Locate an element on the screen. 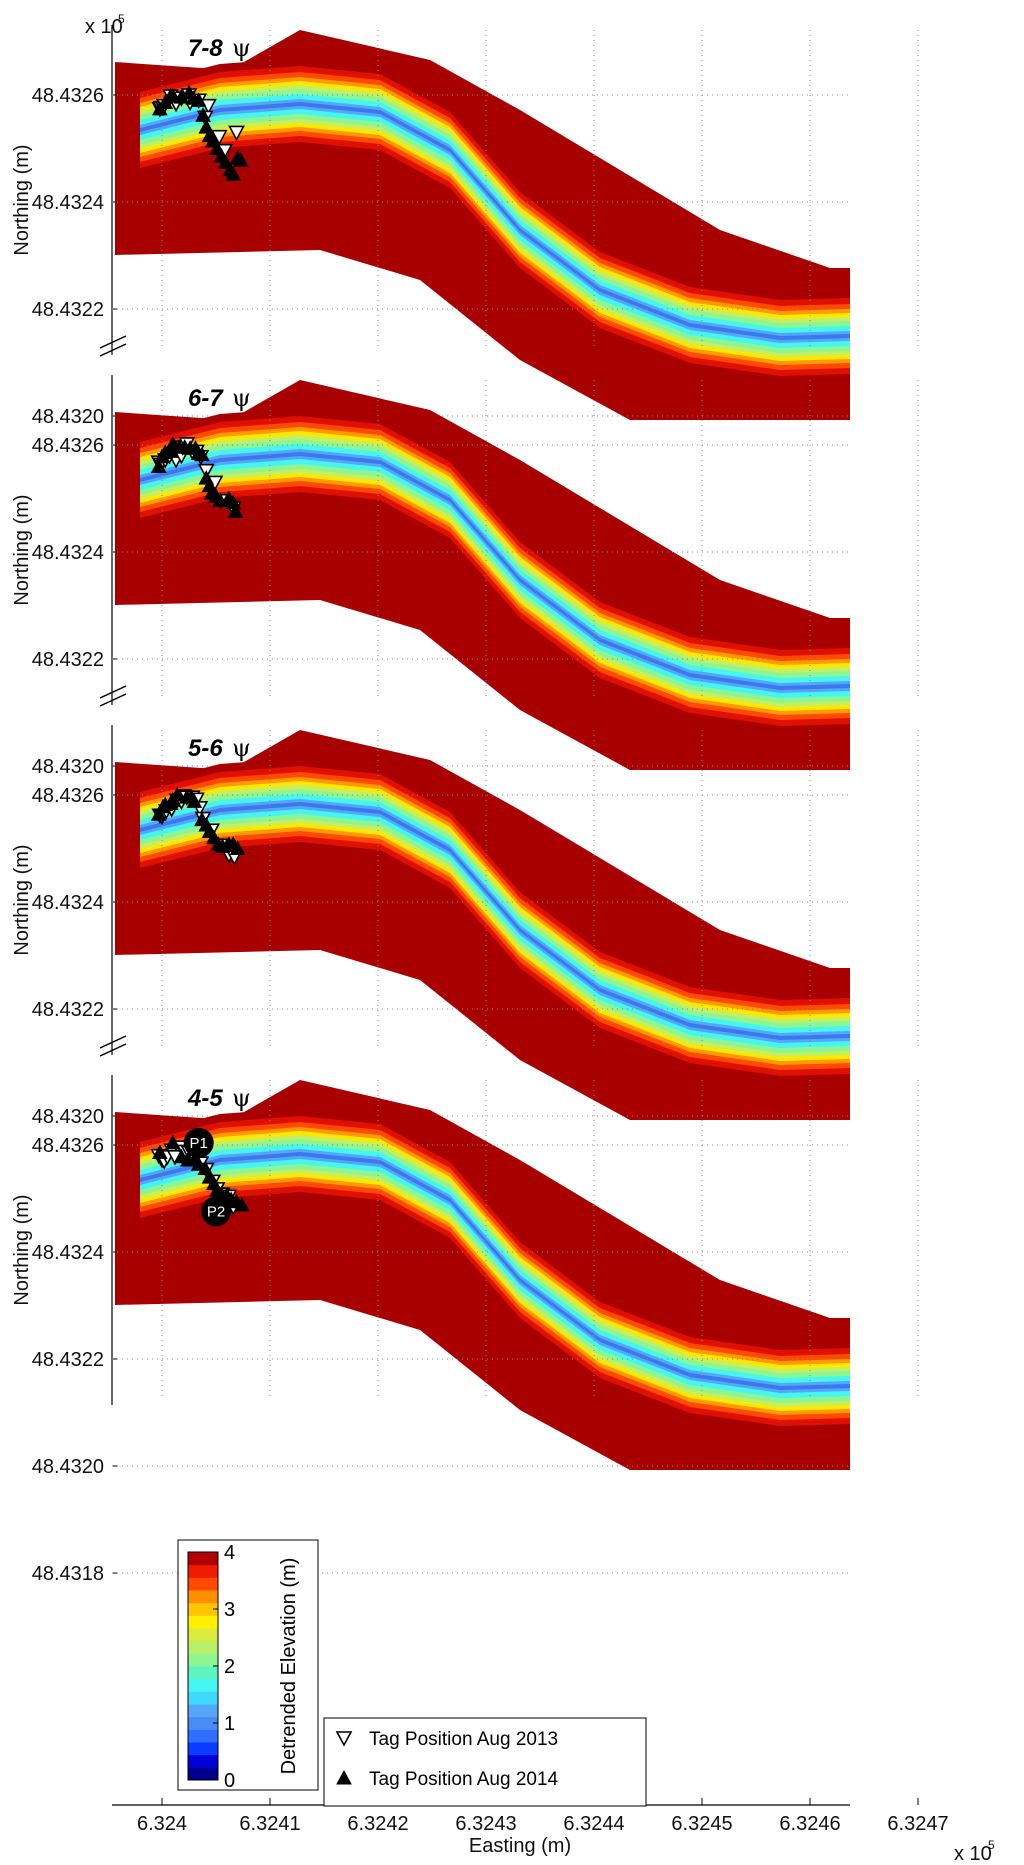 The width and height of the screenshot is (1024, 1865). annotation-label: P1 is located at coordinates (199, 1143).